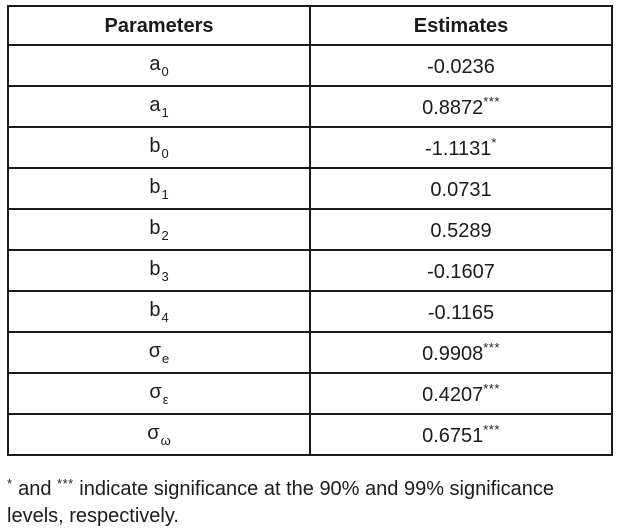 The image size is (624, 530). I want to click on single-star-symbol: *, so click(10, 483).